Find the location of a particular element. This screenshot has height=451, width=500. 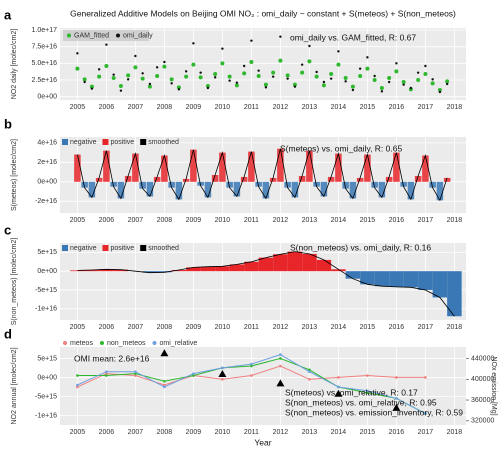

panel-letter: a is located at coordinates (8, 14).